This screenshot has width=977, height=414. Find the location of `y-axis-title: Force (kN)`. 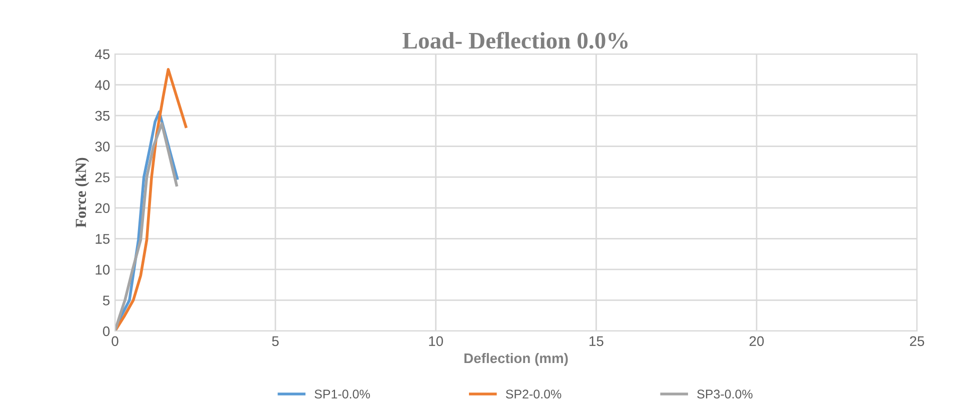

y-axis-title: Force (kN) is located at coordinates (82, 193).